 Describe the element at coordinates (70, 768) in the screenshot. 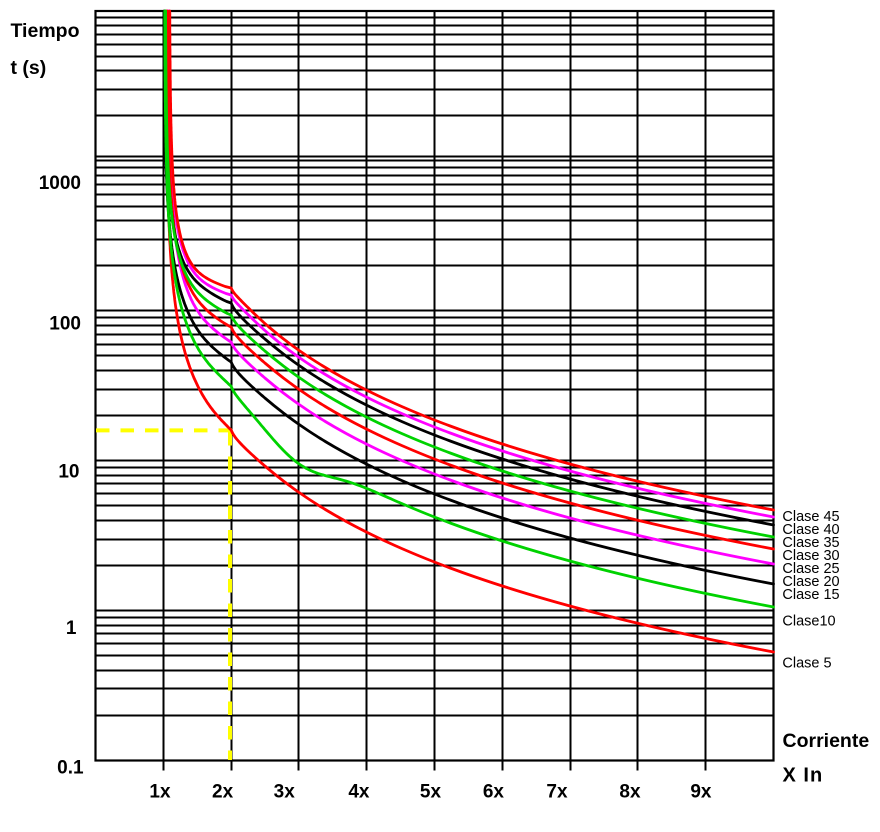

I see `svg-text: 0.1` at that location.